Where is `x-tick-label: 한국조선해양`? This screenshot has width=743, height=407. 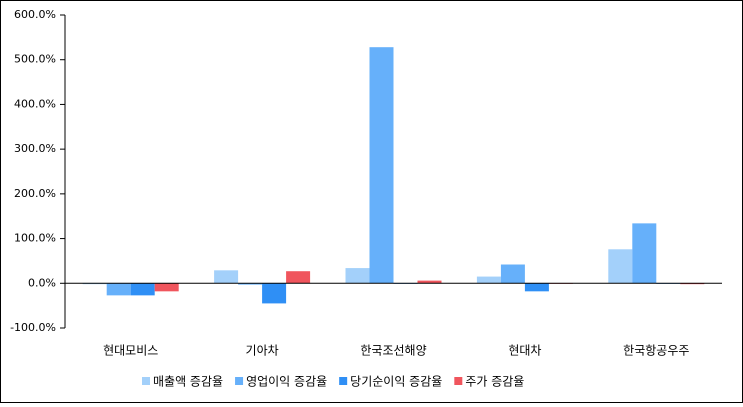
x-tick-label: 한국조선해양 is located at coordinates (393, 351).